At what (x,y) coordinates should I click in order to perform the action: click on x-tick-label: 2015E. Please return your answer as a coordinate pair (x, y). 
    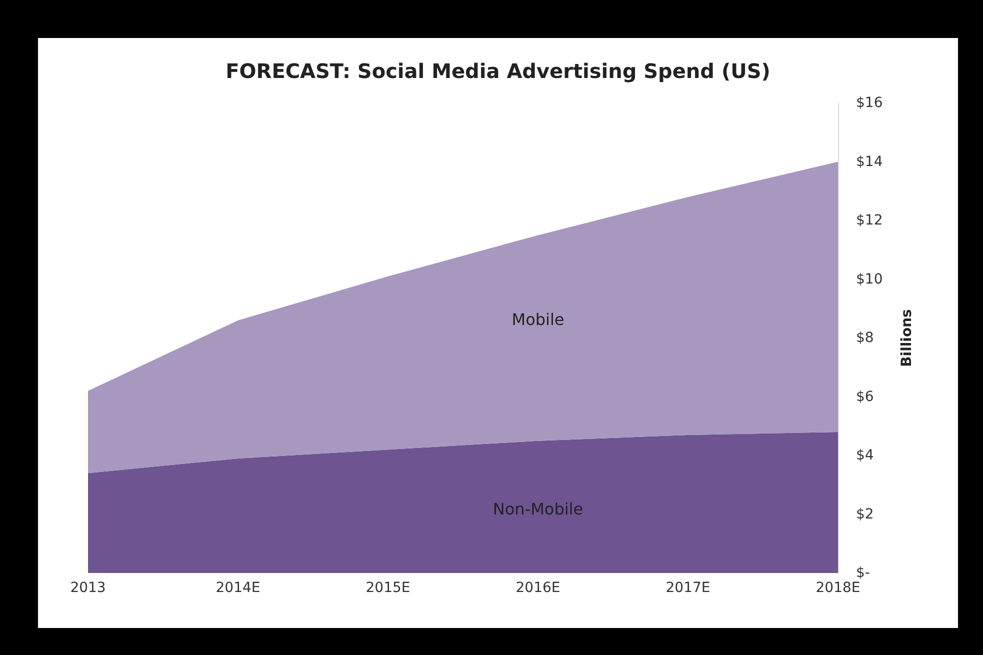
    Looking at the image, I should click on (388, 588).